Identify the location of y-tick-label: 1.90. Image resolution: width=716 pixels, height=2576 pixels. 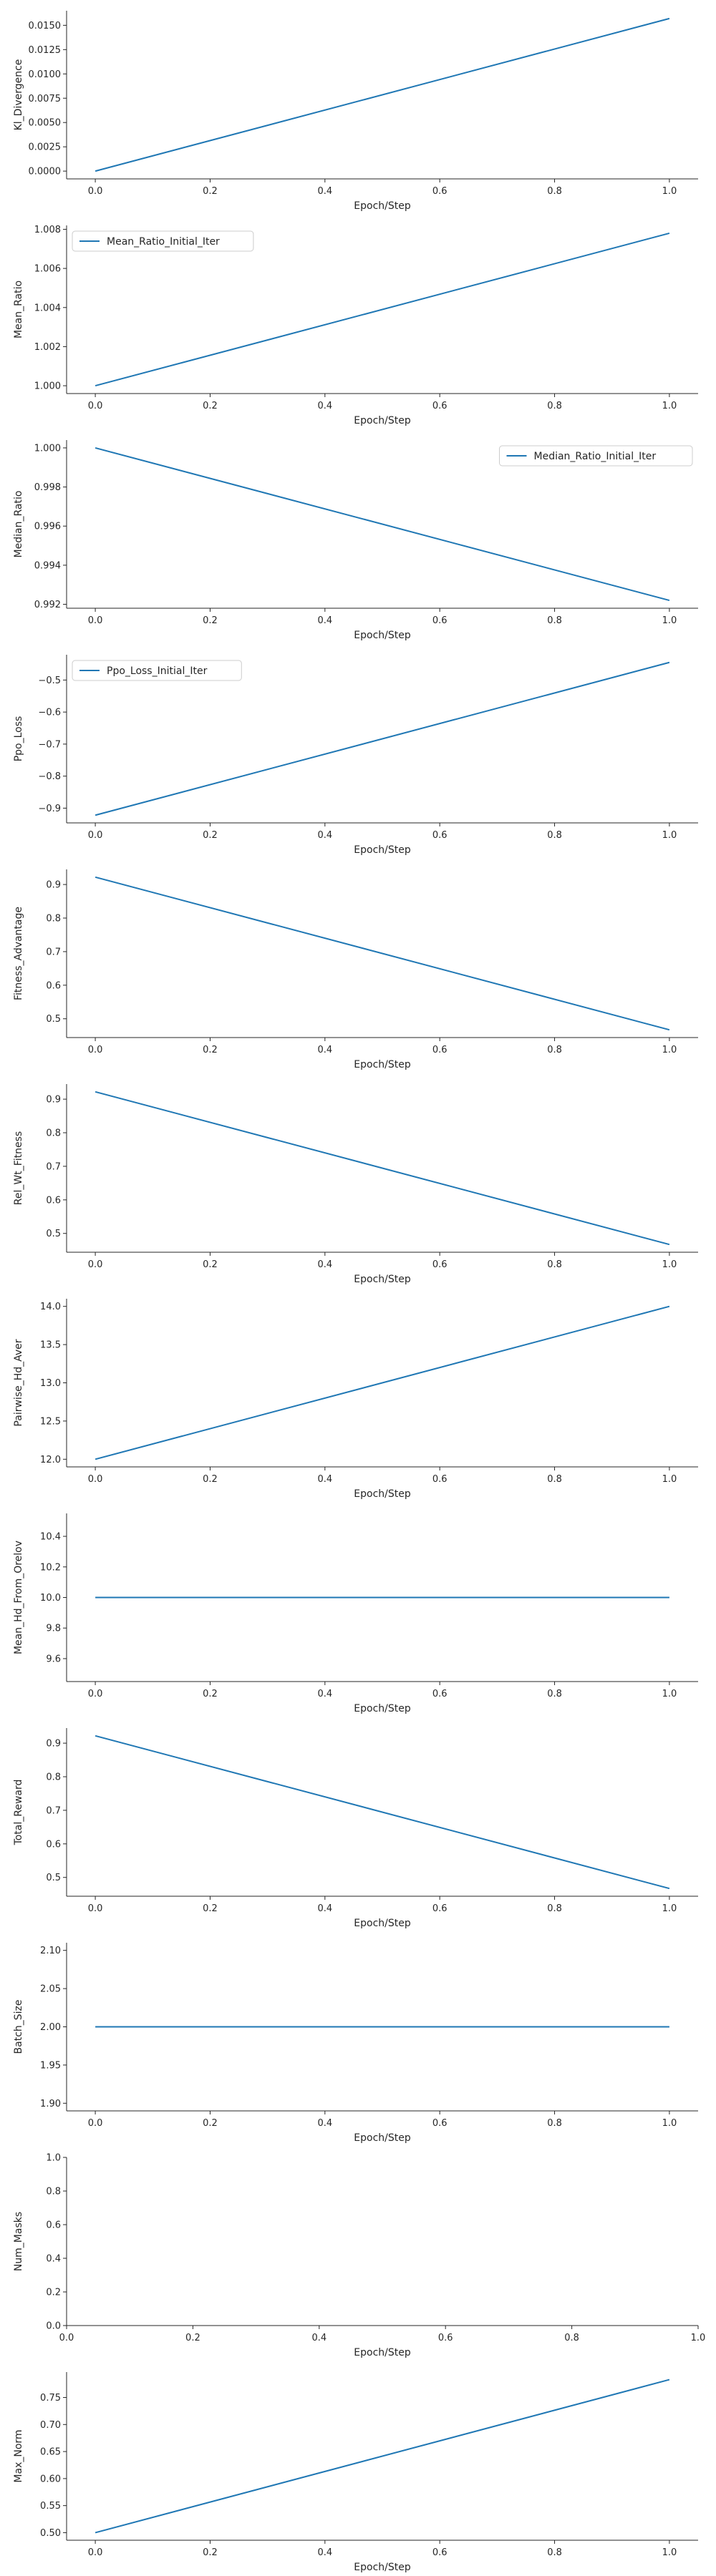
(50, 2104).